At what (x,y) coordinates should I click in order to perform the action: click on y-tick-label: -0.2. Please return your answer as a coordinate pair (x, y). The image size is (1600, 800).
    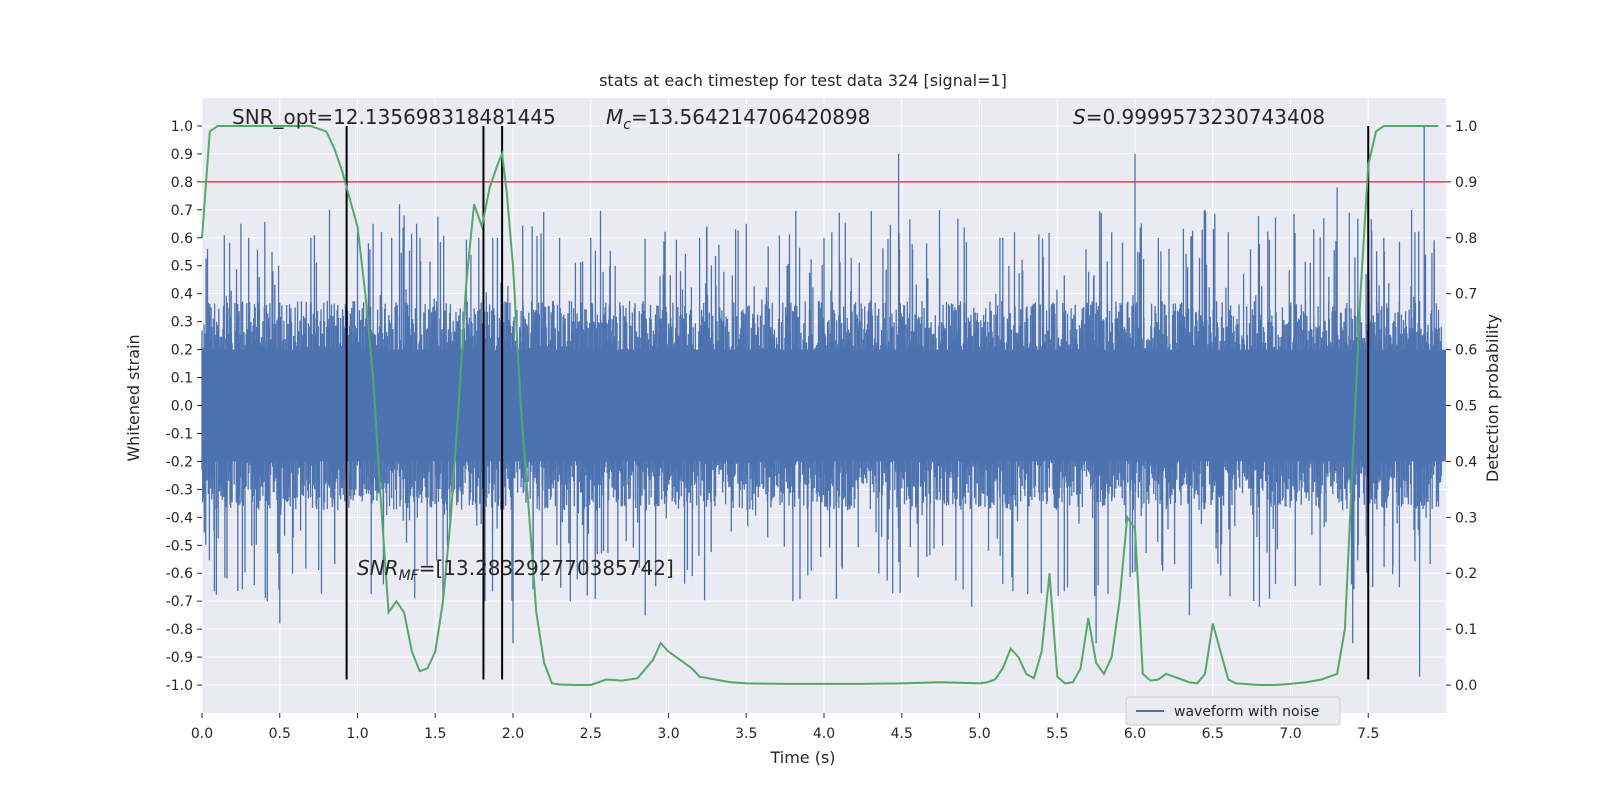
    Looking at the image, I should click on (179, 462).